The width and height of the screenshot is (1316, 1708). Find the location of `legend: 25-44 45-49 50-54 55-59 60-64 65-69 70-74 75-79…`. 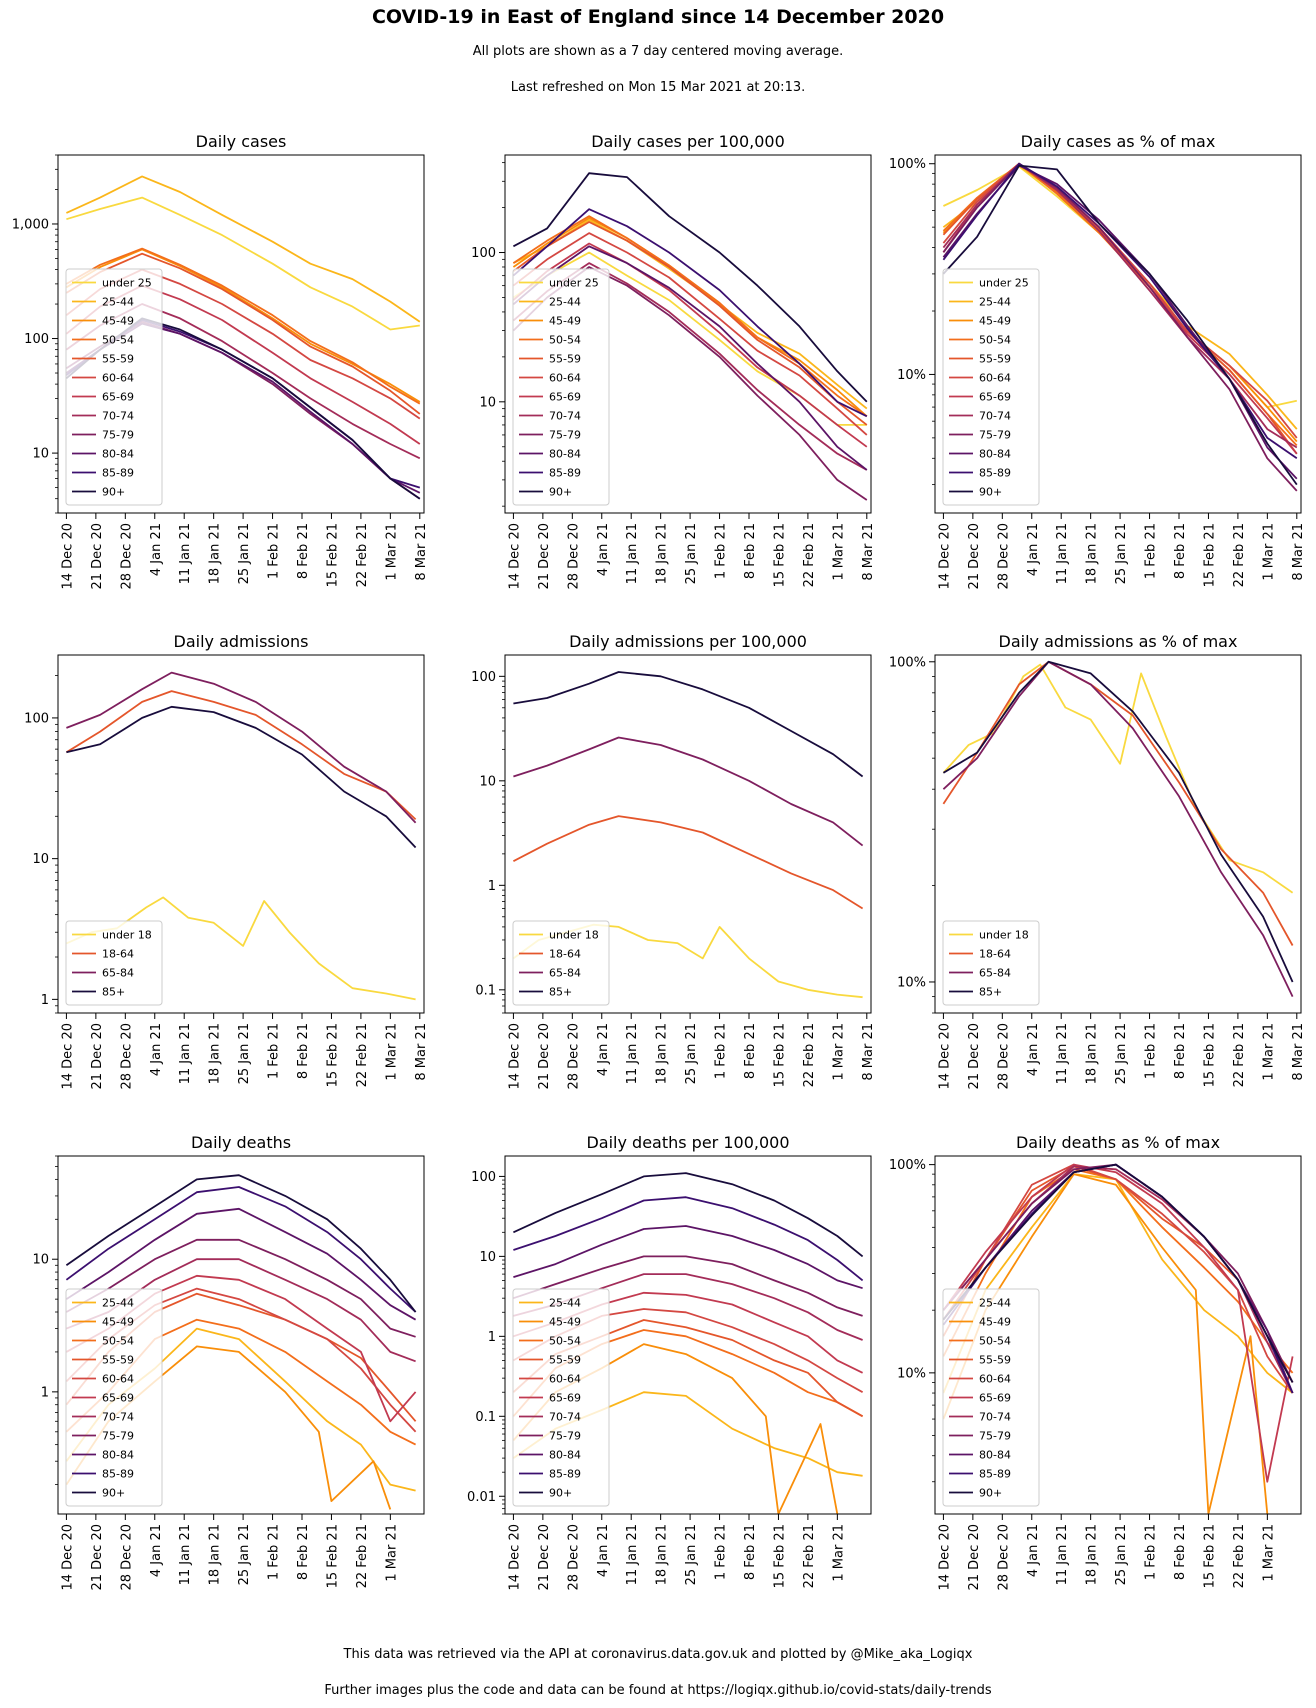

legend: 25-44 45-49 50-54 55-59 60-64 65-69 70-74 75-79… is located at coordinates (991, 1397).